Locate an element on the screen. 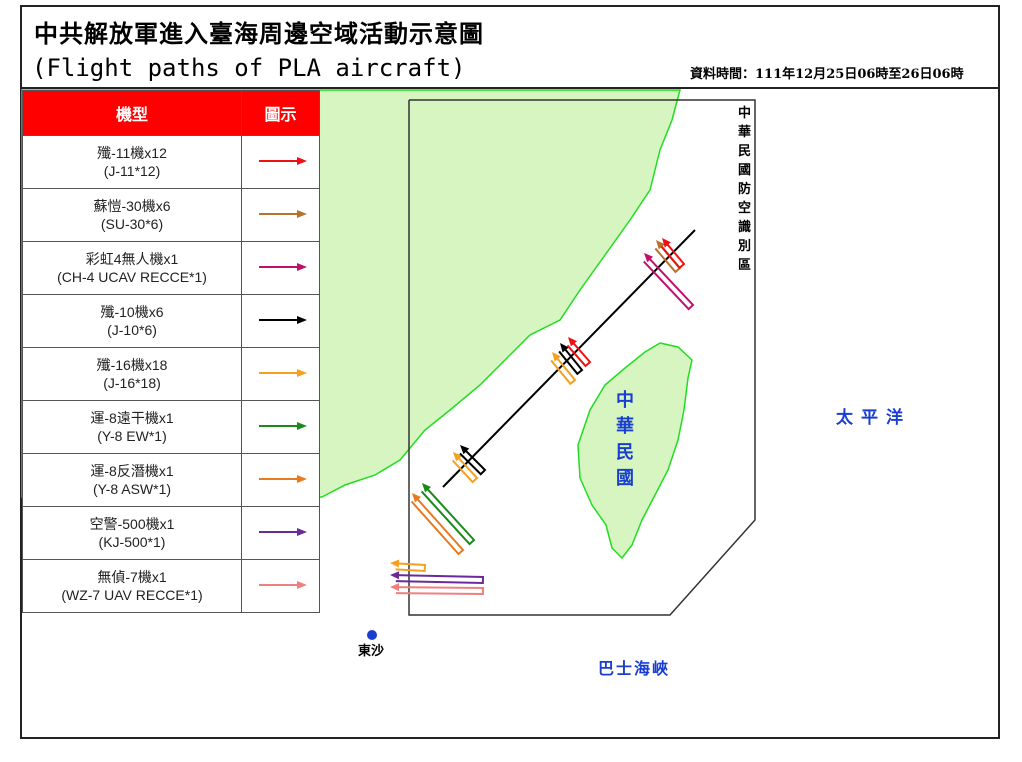 The height and width of the screenshot is (762, 1022). aircraft-zh: 殲-11機x12 is located at coordinates (132, 153).